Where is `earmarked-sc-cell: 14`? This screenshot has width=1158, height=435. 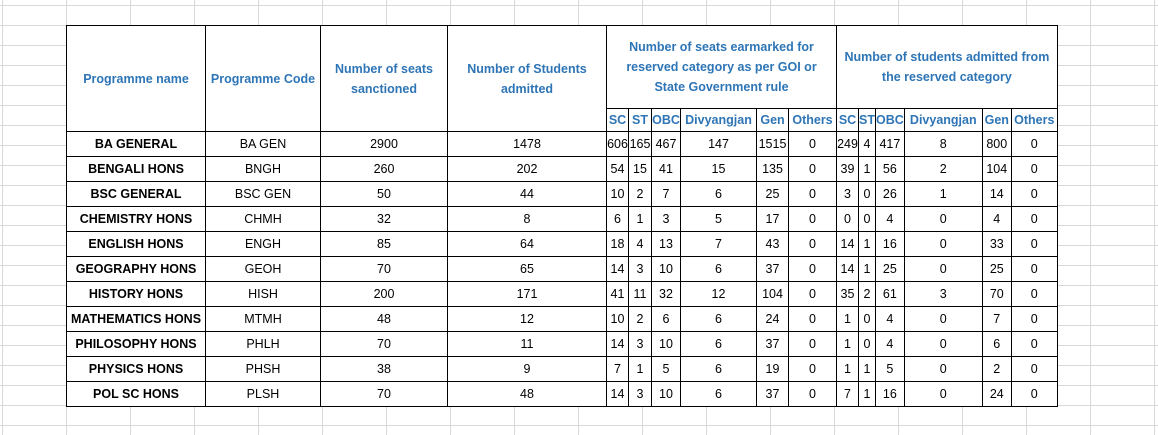 earmarked-sc-cell: 14 is located at coordinates (617, 394).